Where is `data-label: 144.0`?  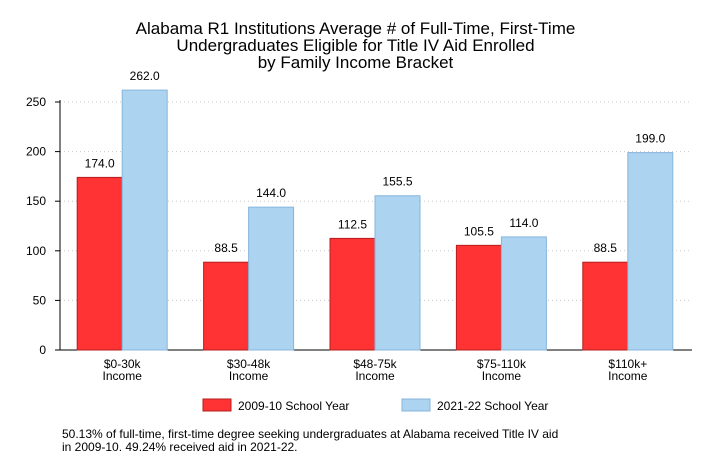
data-label: 144.0 is located at coordinates (271, 193).